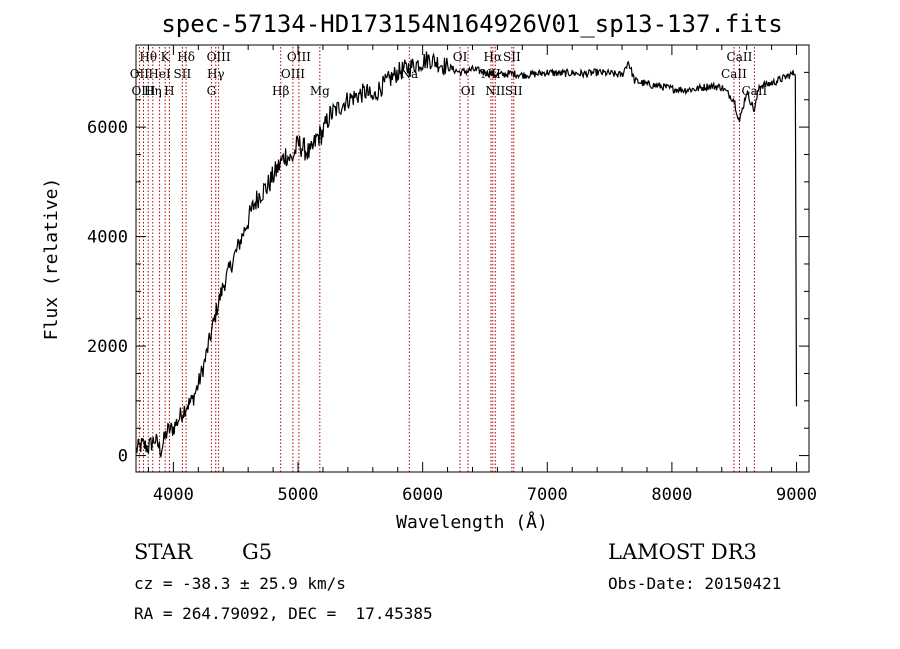 The image size is (900, 649). Describe the element at coordinates (148, 57) in the screenshot. I see `spectral-line-label: Hθ` at that location.